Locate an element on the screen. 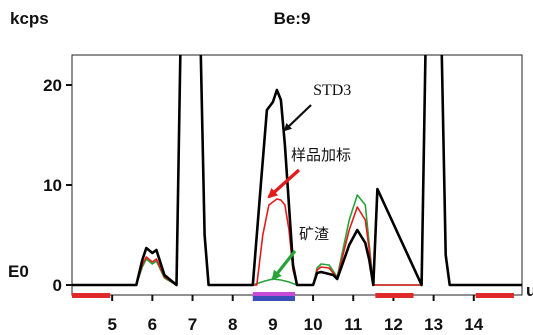 The width and height of the screenshot is (533, 335). x-tick-label: 13 is located at coordinates (433, 324).